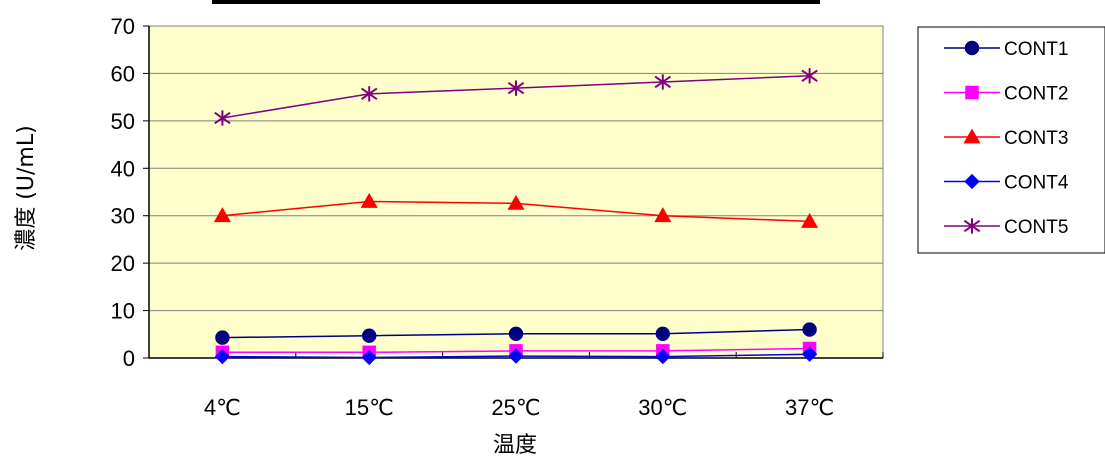  I want to click on legend-box, so click(1011, 140).